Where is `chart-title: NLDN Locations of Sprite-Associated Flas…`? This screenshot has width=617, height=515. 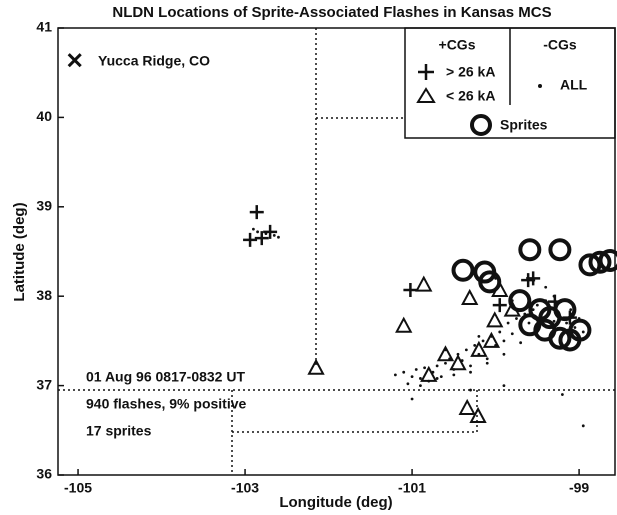
chart-title: NLDN Locations of Sprite-Associated Flas… is located at coordinates (331, 12).